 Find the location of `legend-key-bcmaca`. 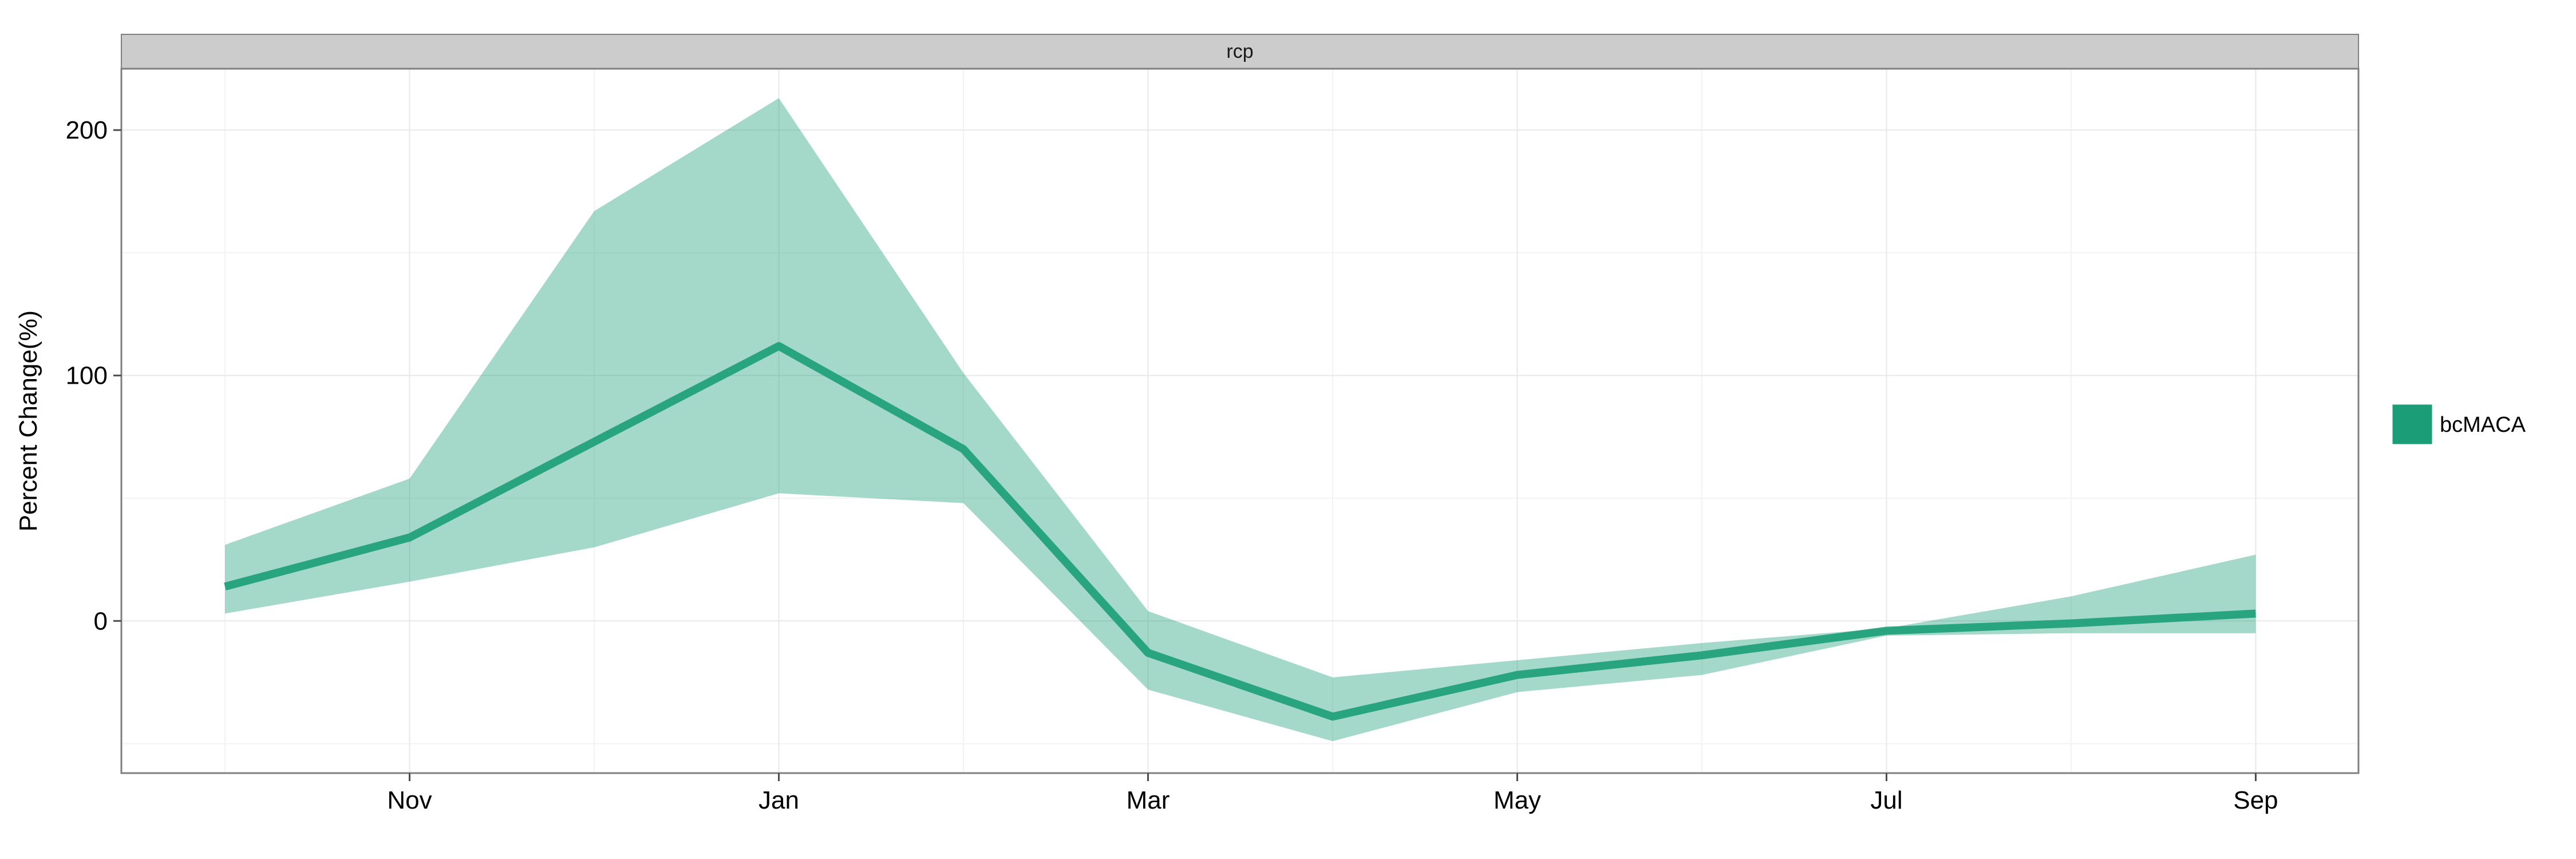

legend-key-bcmaca is located at coordinates (2412, 424).